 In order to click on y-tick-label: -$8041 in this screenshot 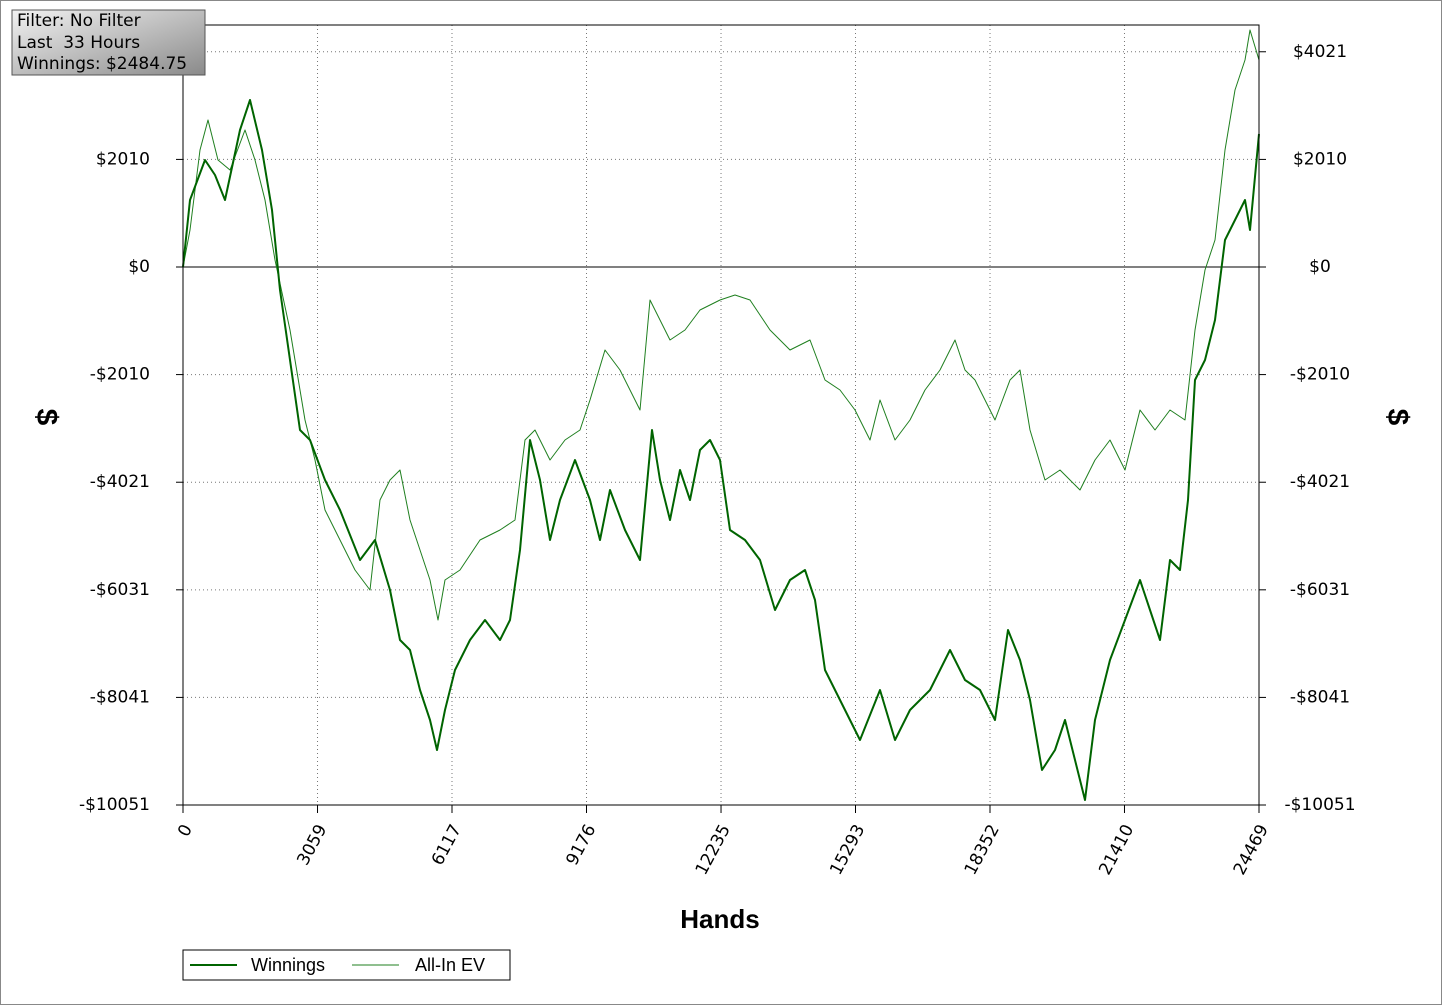, I will do `click(120, 697)`.